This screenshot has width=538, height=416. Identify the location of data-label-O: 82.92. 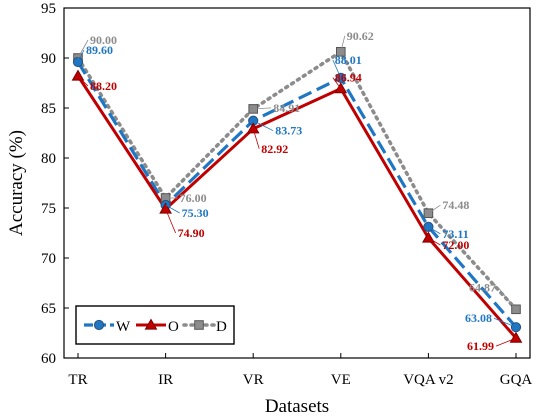
(274, 149).